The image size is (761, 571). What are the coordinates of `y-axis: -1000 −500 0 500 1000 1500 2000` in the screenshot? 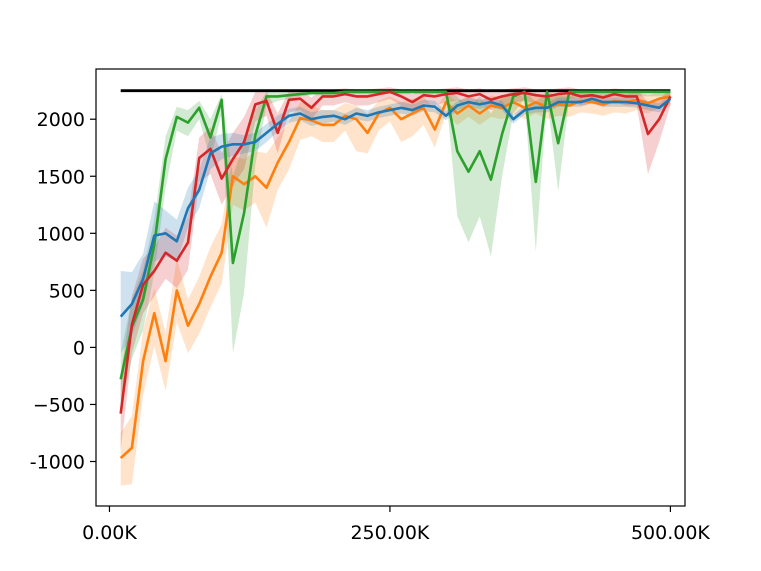 It's located at (63, 291).